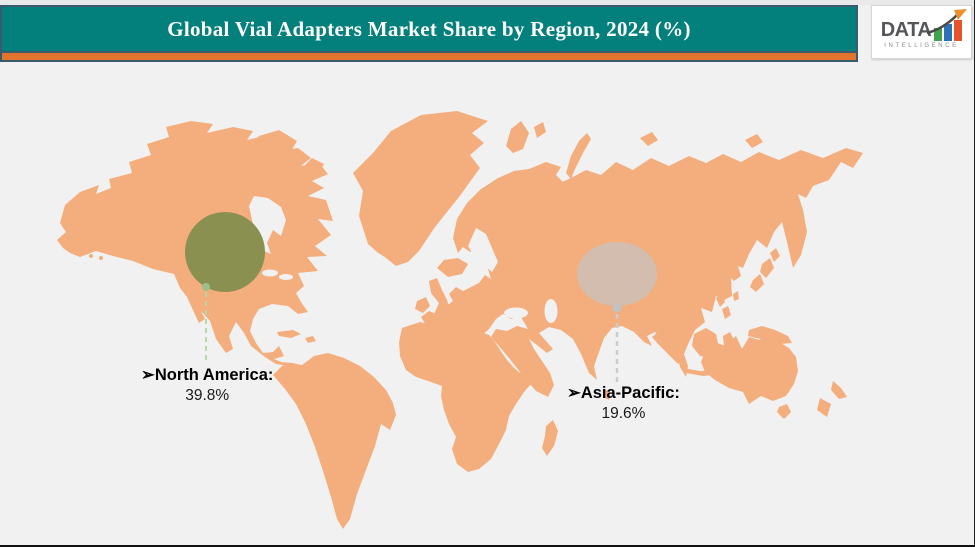 The width and height of the screenshot is (975, 547). Describe the element at coordinates (207, 395) in the screenshot. I see `label-north-america-value: 39.8%` at that location.